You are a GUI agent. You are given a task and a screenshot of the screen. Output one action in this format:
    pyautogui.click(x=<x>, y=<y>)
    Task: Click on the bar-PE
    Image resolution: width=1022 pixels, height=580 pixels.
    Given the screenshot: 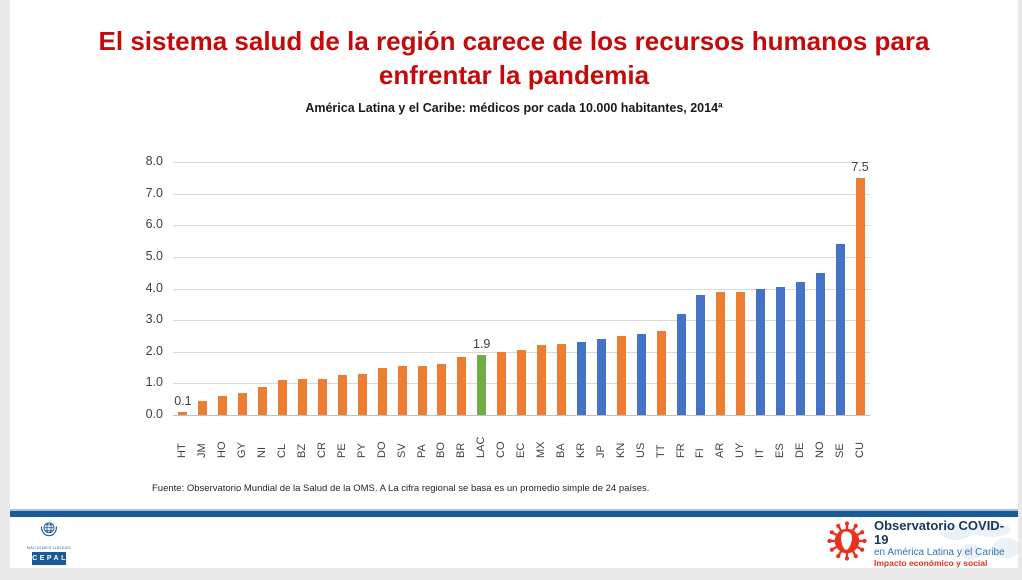 What is the action you would take?
    pyautogui.click(x=342, y=395)
    